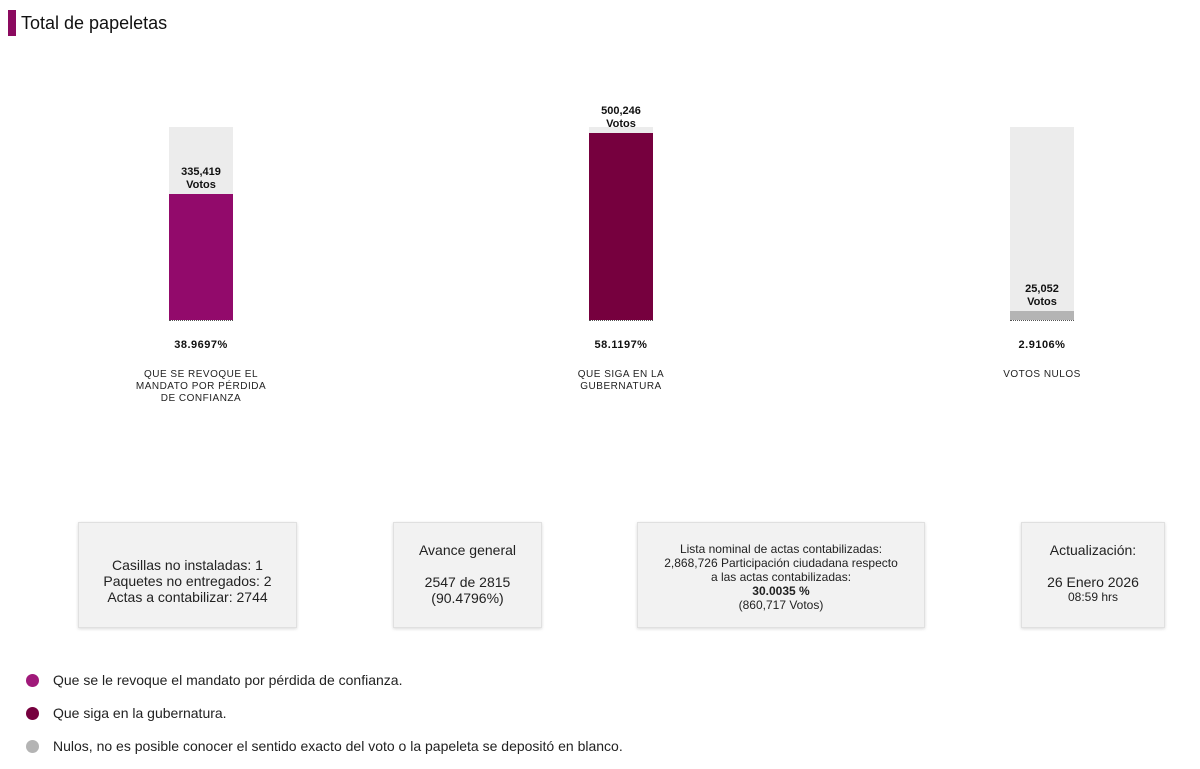  What do you see at coordinates (201, 257) in the screenshot?
I see `bar-revoque` at bounding box center [201, 257].